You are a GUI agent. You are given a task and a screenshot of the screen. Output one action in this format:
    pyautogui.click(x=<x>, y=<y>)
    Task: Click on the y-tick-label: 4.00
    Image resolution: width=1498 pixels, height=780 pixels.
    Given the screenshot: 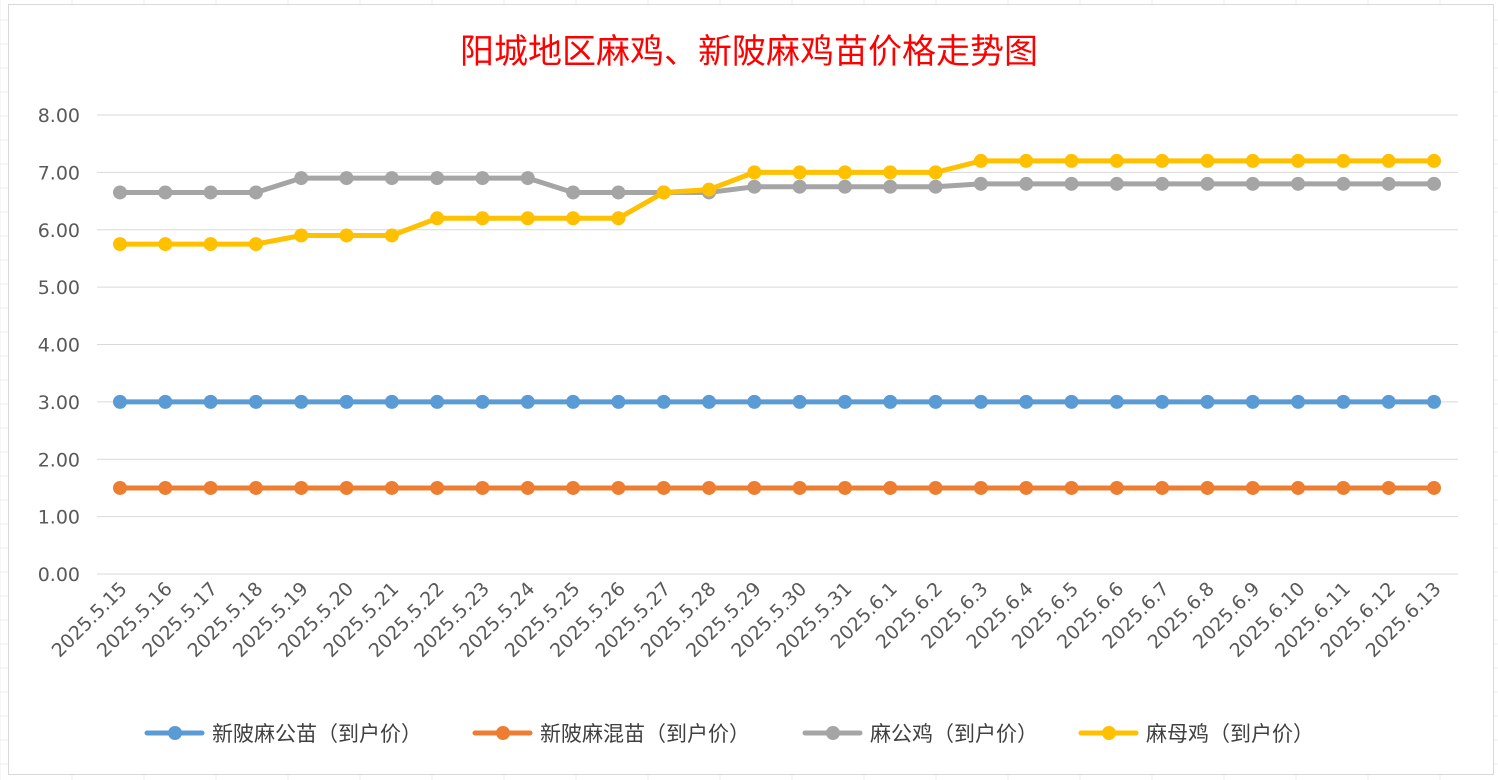 What is the action you would take?
    pyautogui.click(x=59, y=346)
    